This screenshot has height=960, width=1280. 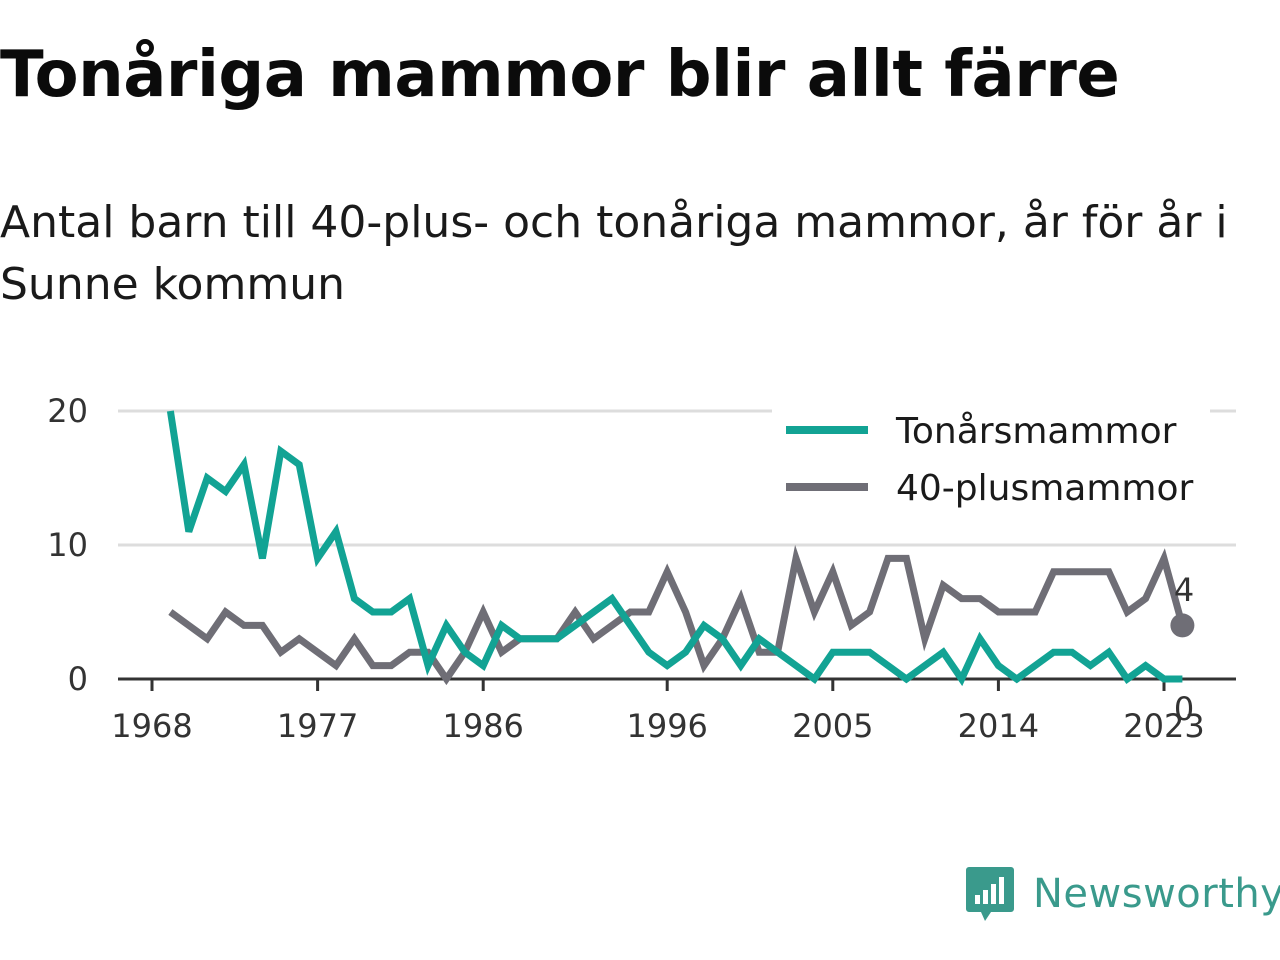 What do you see at coordinates (78, 679) in the screenshot?
I see `y-tick-label: 0` at bounding box center [78, 679].